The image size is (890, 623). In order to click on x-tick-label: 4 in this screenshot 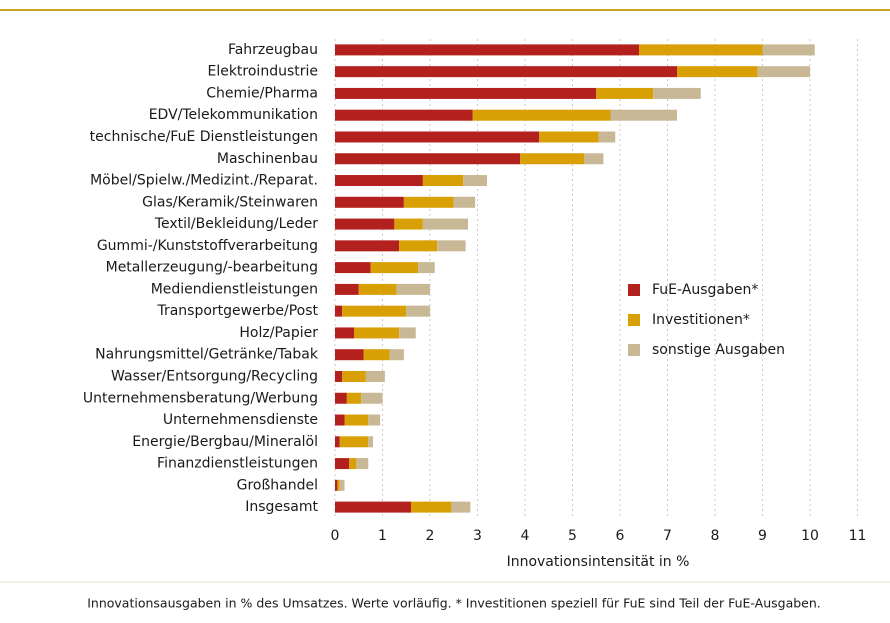, I will do `click(525, 536)`.